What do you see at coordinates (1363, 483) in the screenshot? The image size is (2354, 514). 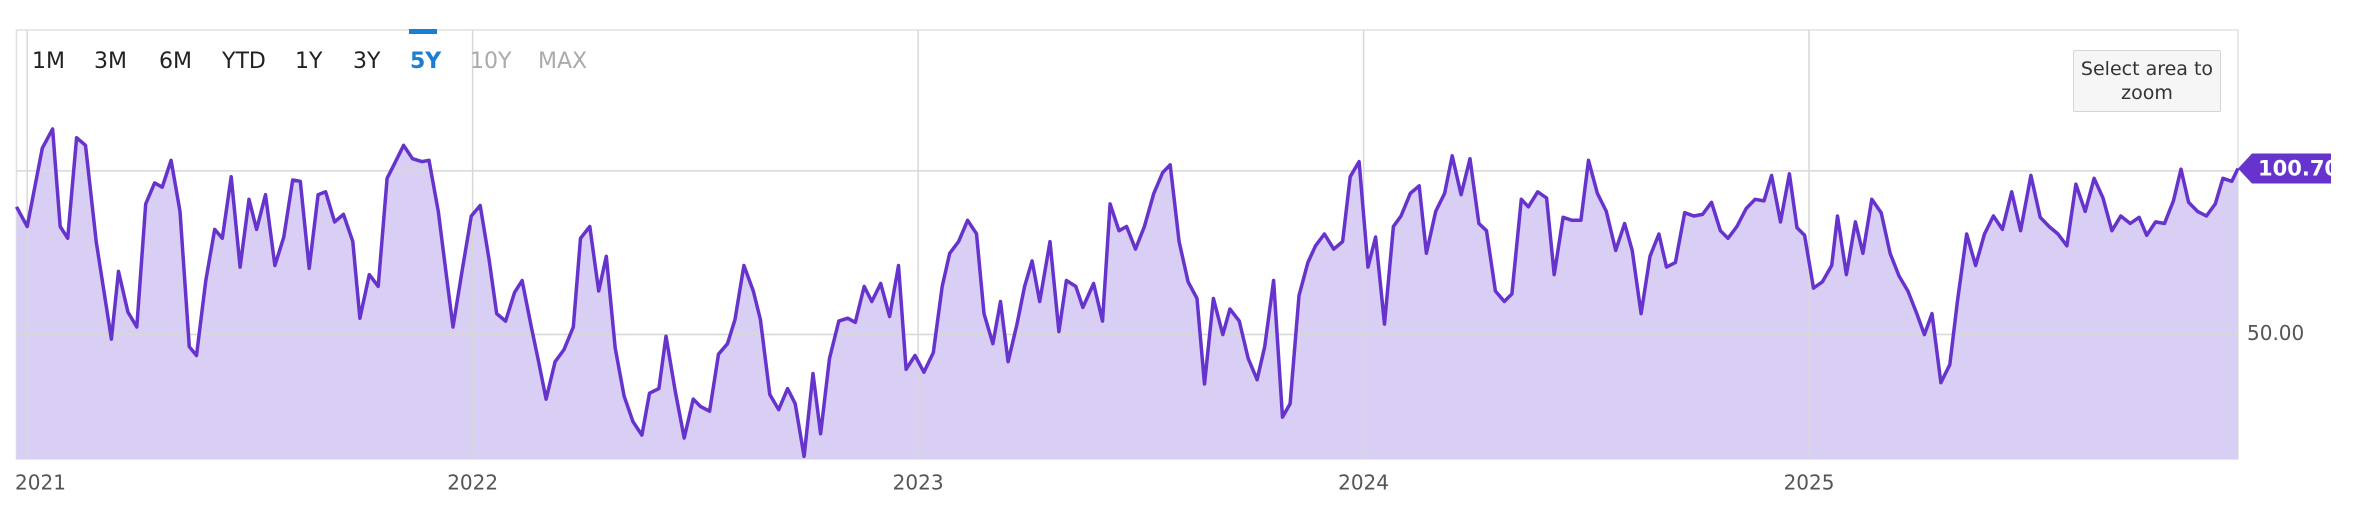 I see `x-tick-label: 2024` at bounding box center [1363, 483].